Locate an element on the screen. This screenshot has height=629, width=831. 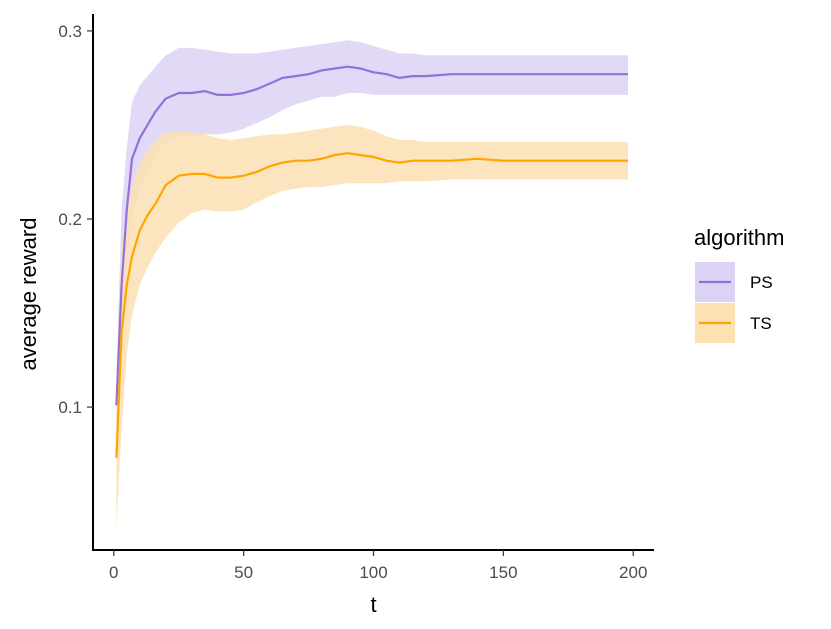
y-axis-title: average reward is located at coordinates (28, 294).